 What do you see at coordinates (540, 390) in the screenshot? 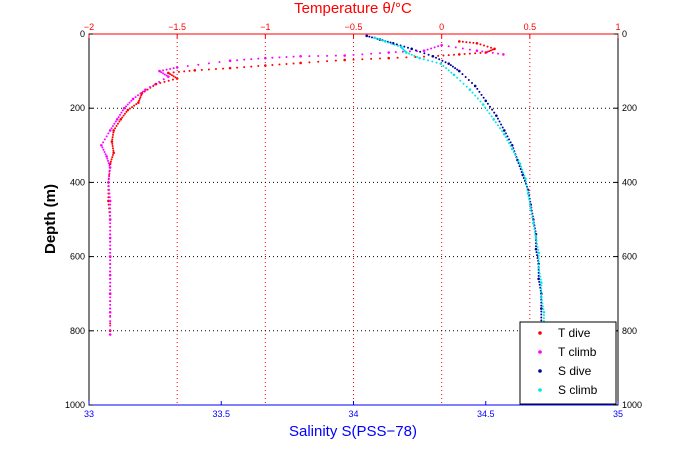
I see `legend-marker-s-climb` at bounding box center [540, 390].